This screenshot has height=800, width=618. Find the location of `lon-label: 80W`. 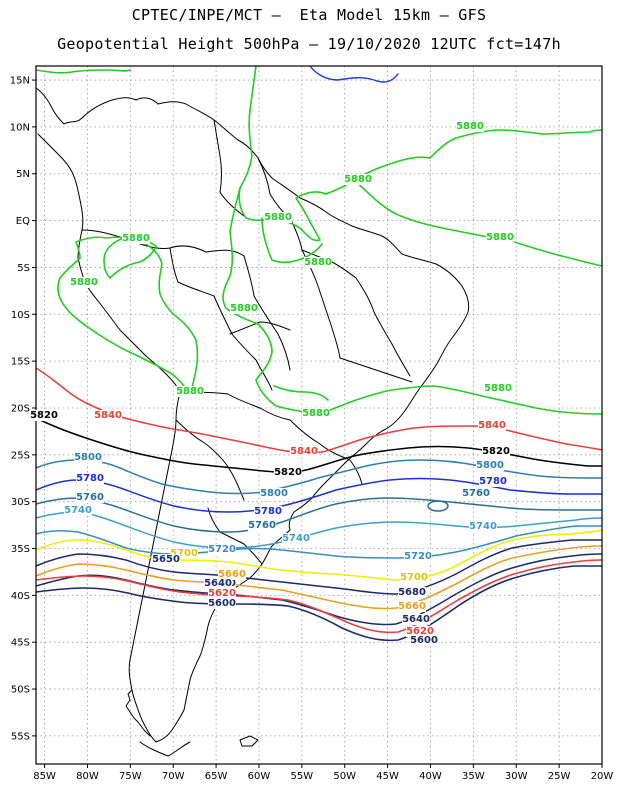

lon-label: 80W is located at coordinates (87, 776).